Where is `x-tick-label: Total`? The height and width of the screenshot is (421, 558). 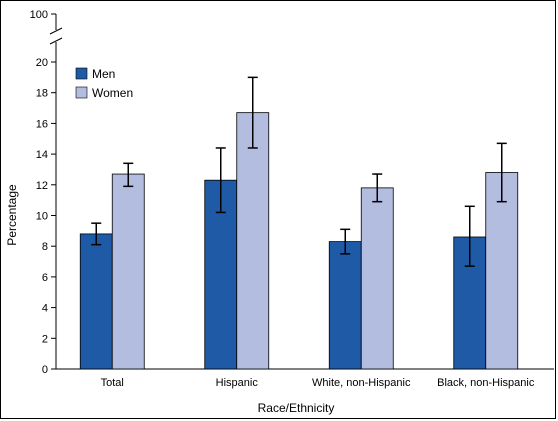 x-tick-label: Total is located at coordinates (112, 383).